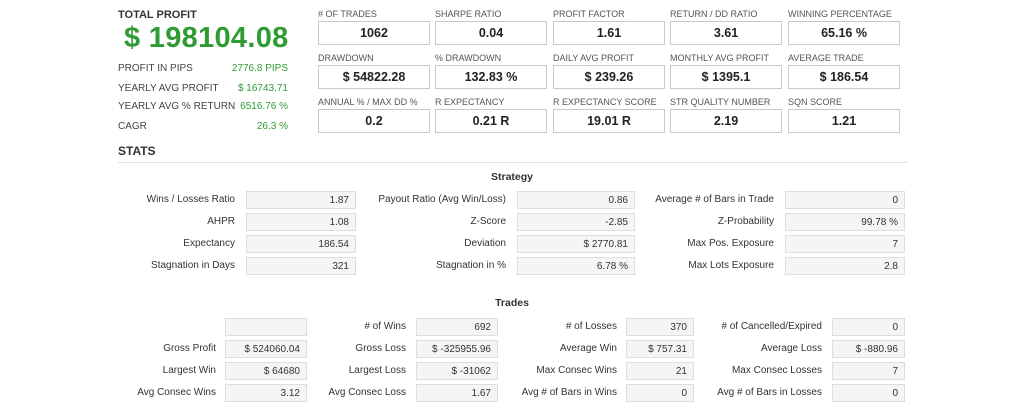 The width and height of the screenshot is (1024, 407). What do you see at coordinates (137, 151) in the screenshot?
I see `stats-title: STATS` at bounding box center [137, 151].